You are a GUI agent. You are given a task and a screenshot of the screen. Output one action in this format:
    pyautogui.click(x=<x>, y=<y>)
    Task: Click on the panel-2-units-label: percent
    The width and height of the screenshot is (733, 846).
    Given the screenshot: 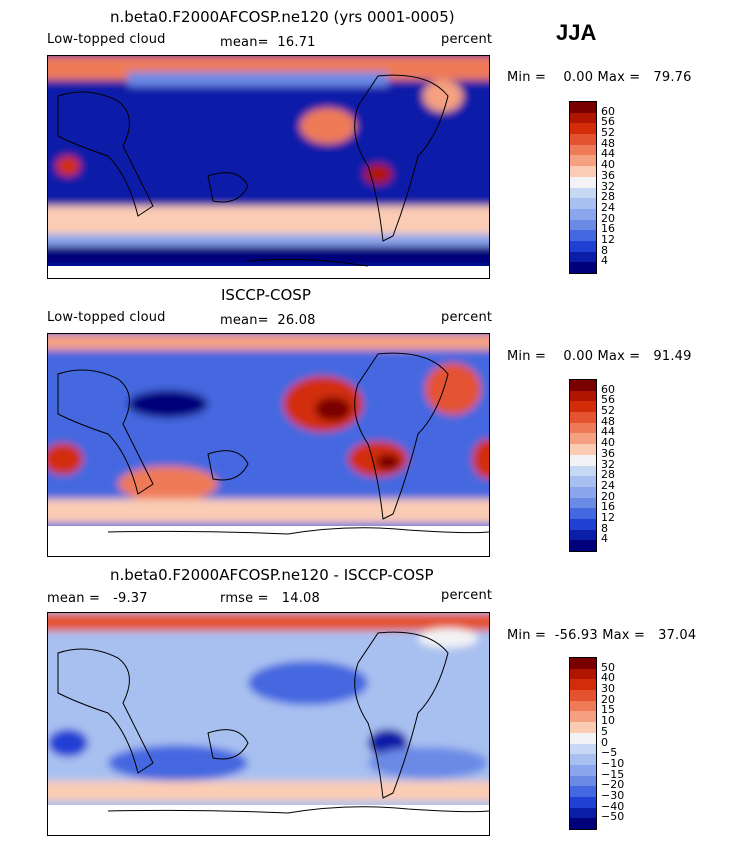 What is the action you would take?
    pyautogui.click(x=467, y=317)
    